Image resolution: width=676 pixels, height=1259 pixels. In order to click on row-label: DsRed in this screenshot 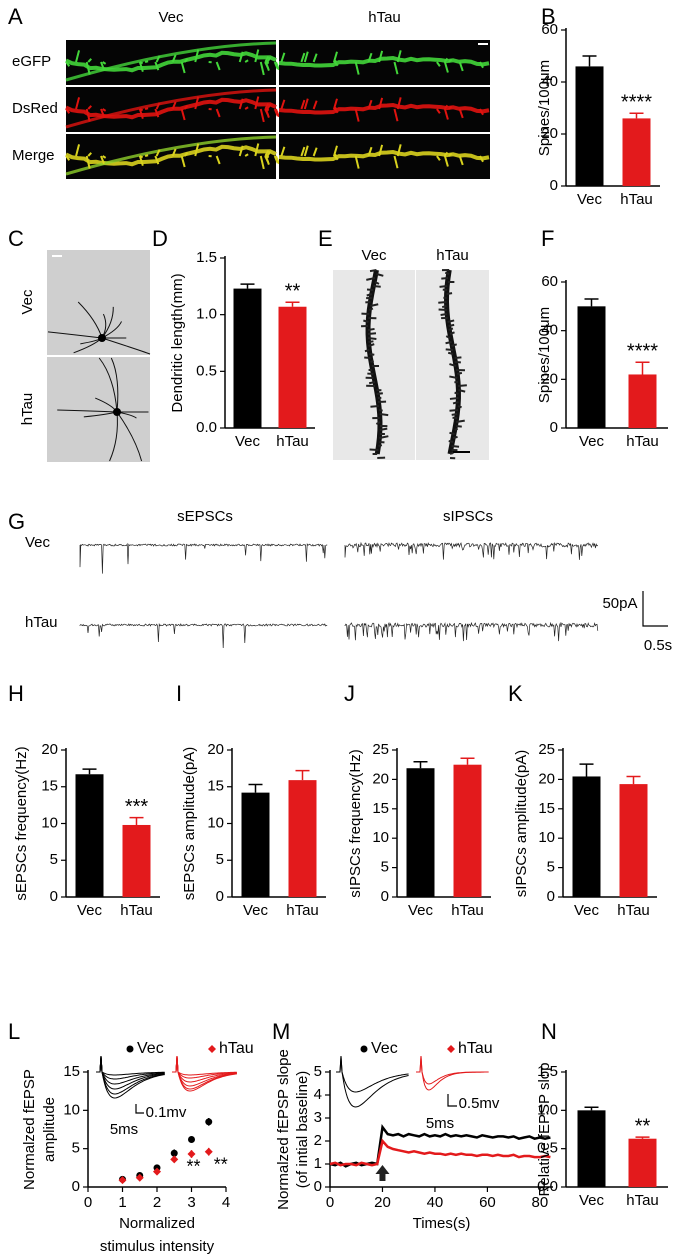, I will do `click(35, 108)`.